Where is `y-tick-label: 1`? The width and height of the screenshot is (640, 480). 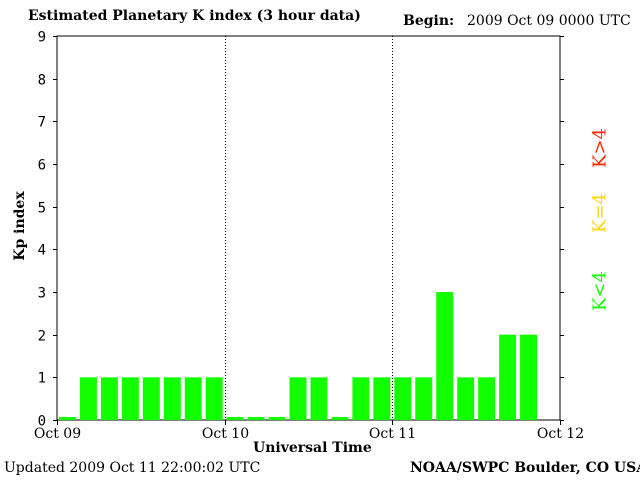
y-tick-label: 1 is located at coordinates (42, 379).